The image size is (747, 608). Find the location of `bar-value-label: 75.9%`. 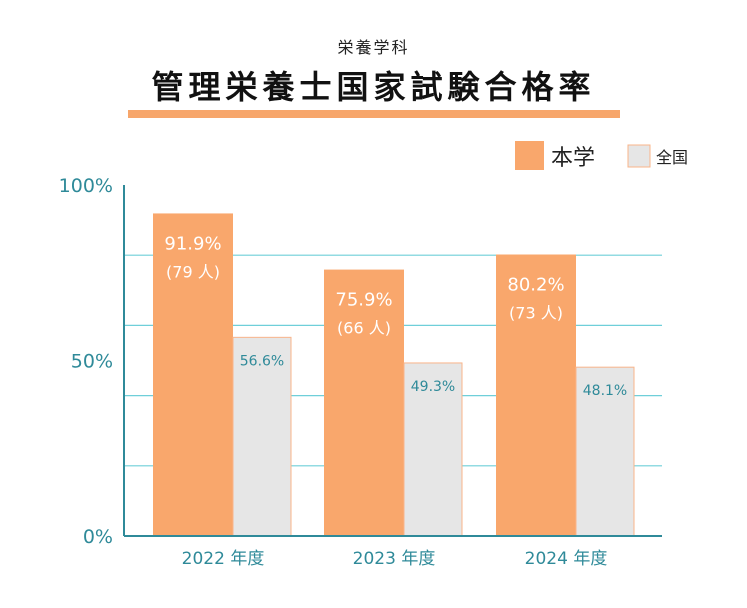

bar-value-label: 75.9% is located at coordinates (363, 300).